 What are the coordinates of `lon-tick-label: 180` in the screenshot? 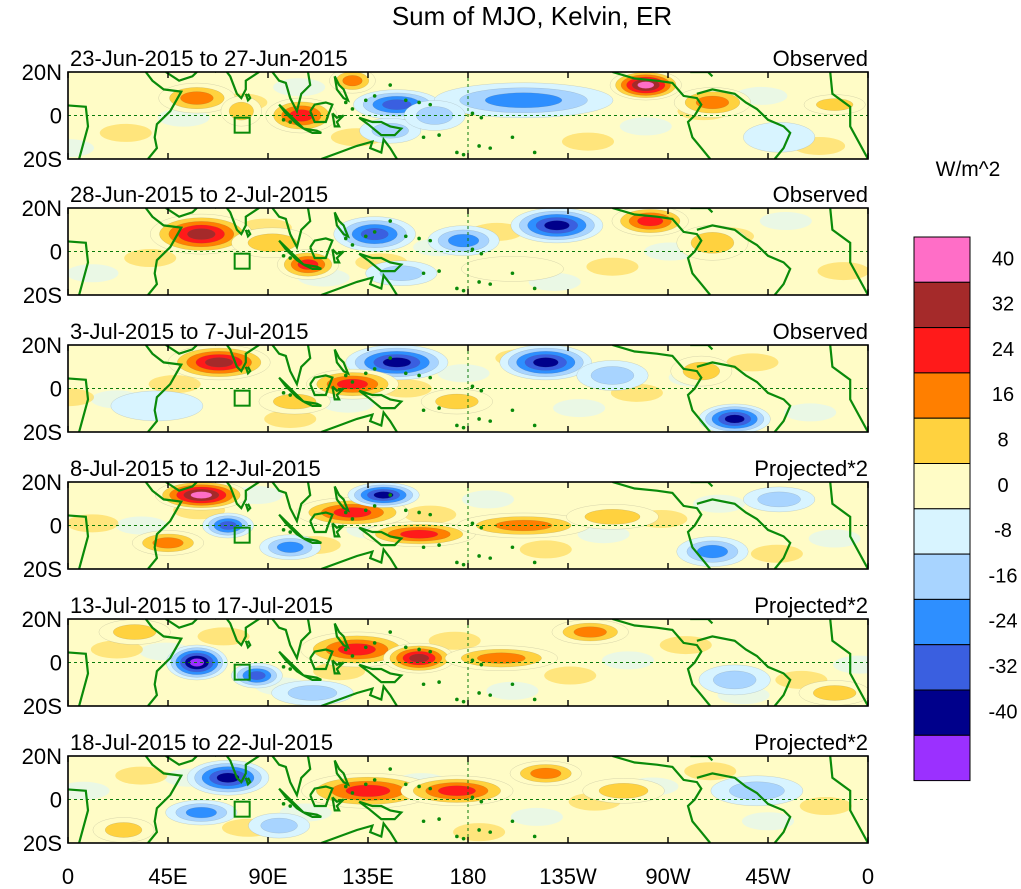 It's located at (468, 876).